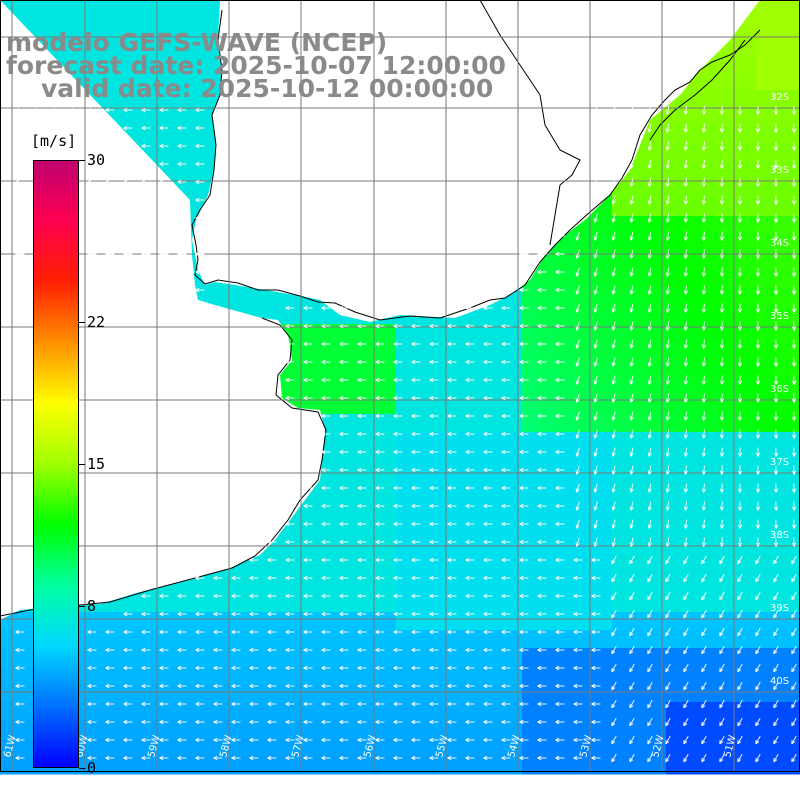 This screenshot has height=800, width=800. Describe the element at coordinates (779, 170) in the screenshot. I see `latitude-label: 33S` at that location.